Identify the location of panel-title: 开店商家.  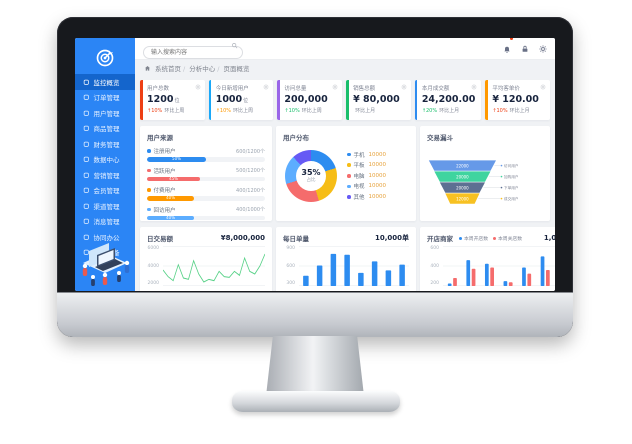
(440, 239).